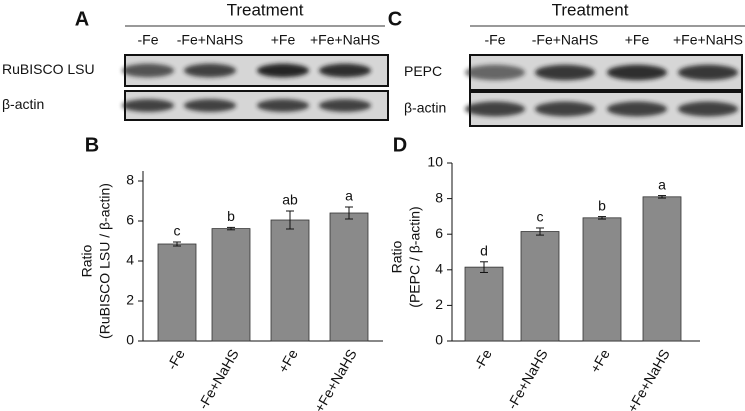 The width and height of the screenshot is (745, 411). Describe the element at coordinates (415, 256) in the screenshot. I see `y-axis-label: (PEPC / β-actin)` at that location.